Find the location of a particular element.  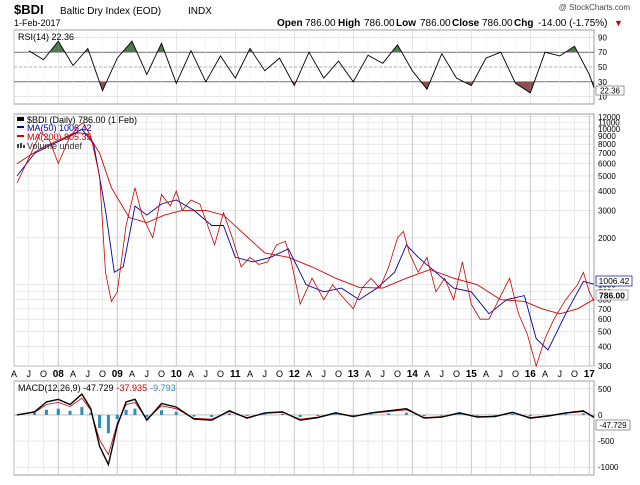

rsi-tick-label: 30 is located at coordinates (602, 82).